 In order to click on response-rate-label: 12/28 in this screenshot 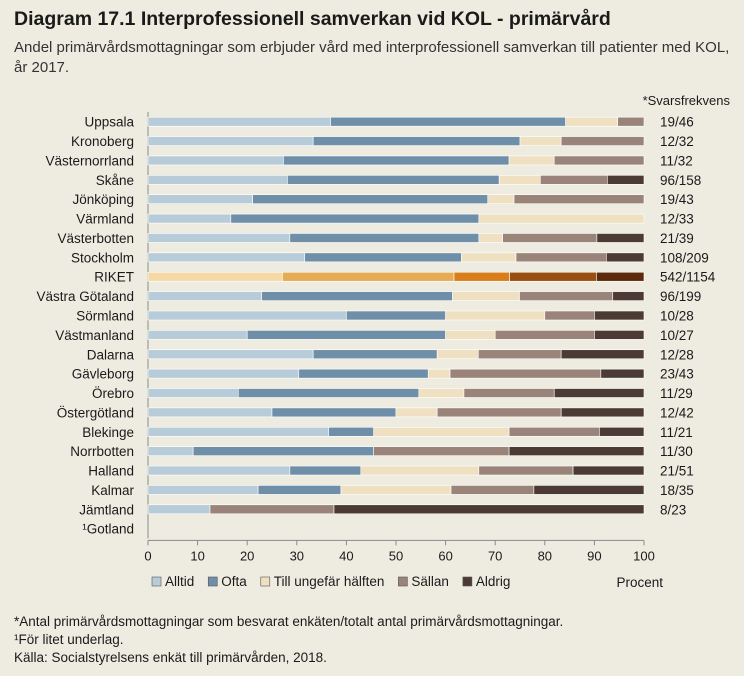, I will do `click(677, 354)`.